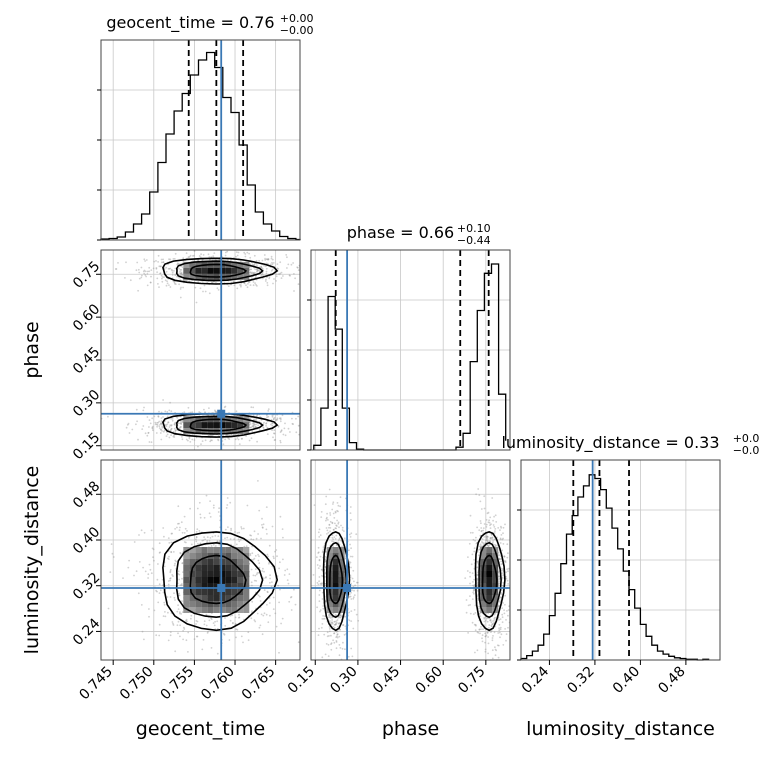 The width and height of the screenshot is (760, 760). What do you see at coordinates (297, 18) in the screenshot?
I see `panel-title-sup: +0.00` at bounding box center [297, 18].